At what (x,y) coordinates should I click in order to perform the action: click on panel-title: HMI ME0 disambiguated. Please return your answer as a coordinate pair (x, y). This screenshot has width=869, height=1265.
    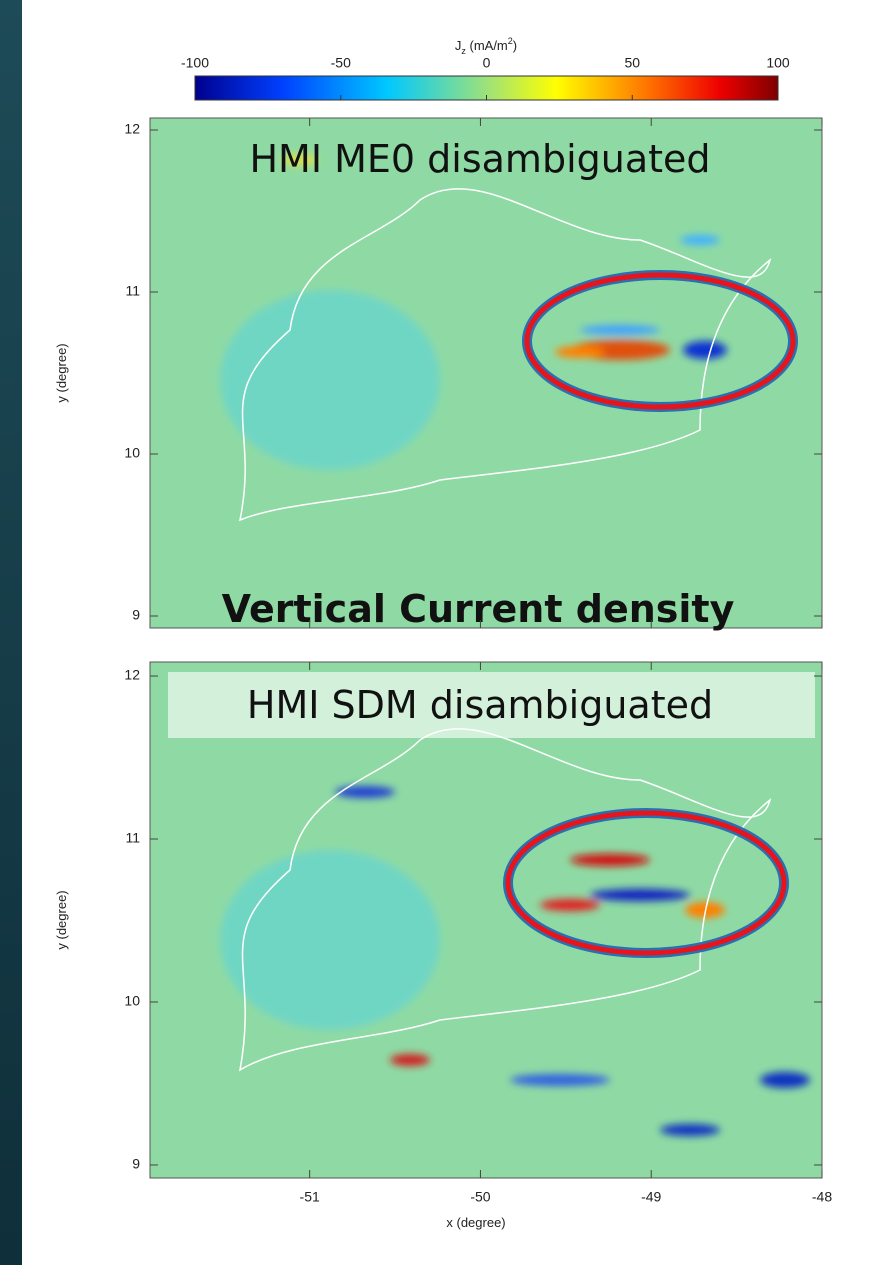
    Looking at the image, I should click on (479, 159).